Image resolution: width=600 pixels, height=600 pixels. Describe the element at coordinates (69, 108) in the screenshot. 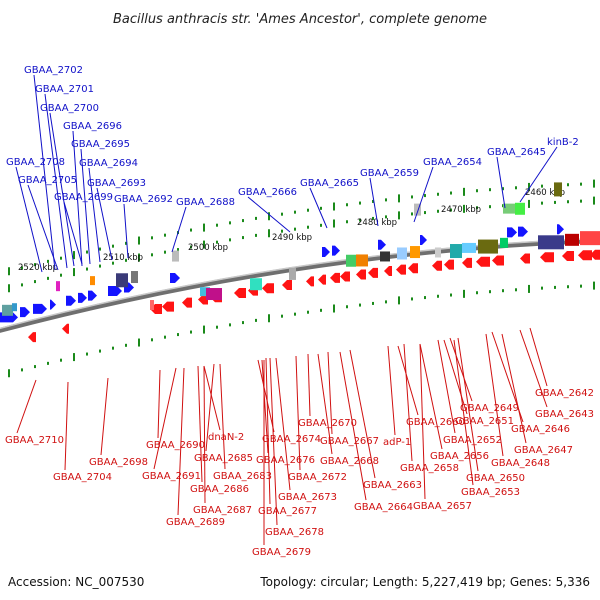

I see `gene-label-GBAA_2700: GBAA_2700` at that location.